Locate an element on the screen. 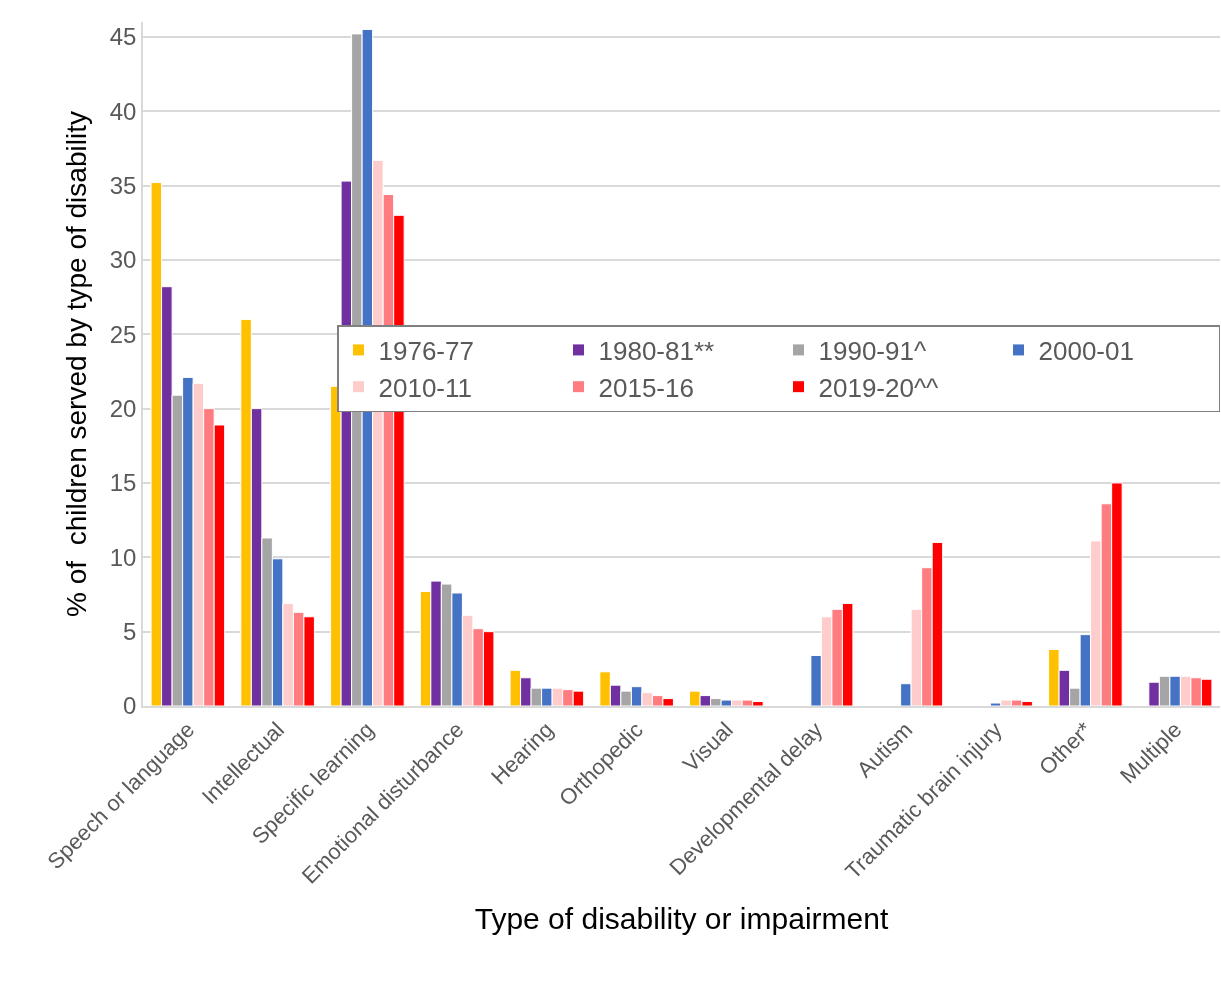 Image resolution: width=1221 pixels, height=999 pixels. y-tick-label: 15 is located at coordinates (123, 483).